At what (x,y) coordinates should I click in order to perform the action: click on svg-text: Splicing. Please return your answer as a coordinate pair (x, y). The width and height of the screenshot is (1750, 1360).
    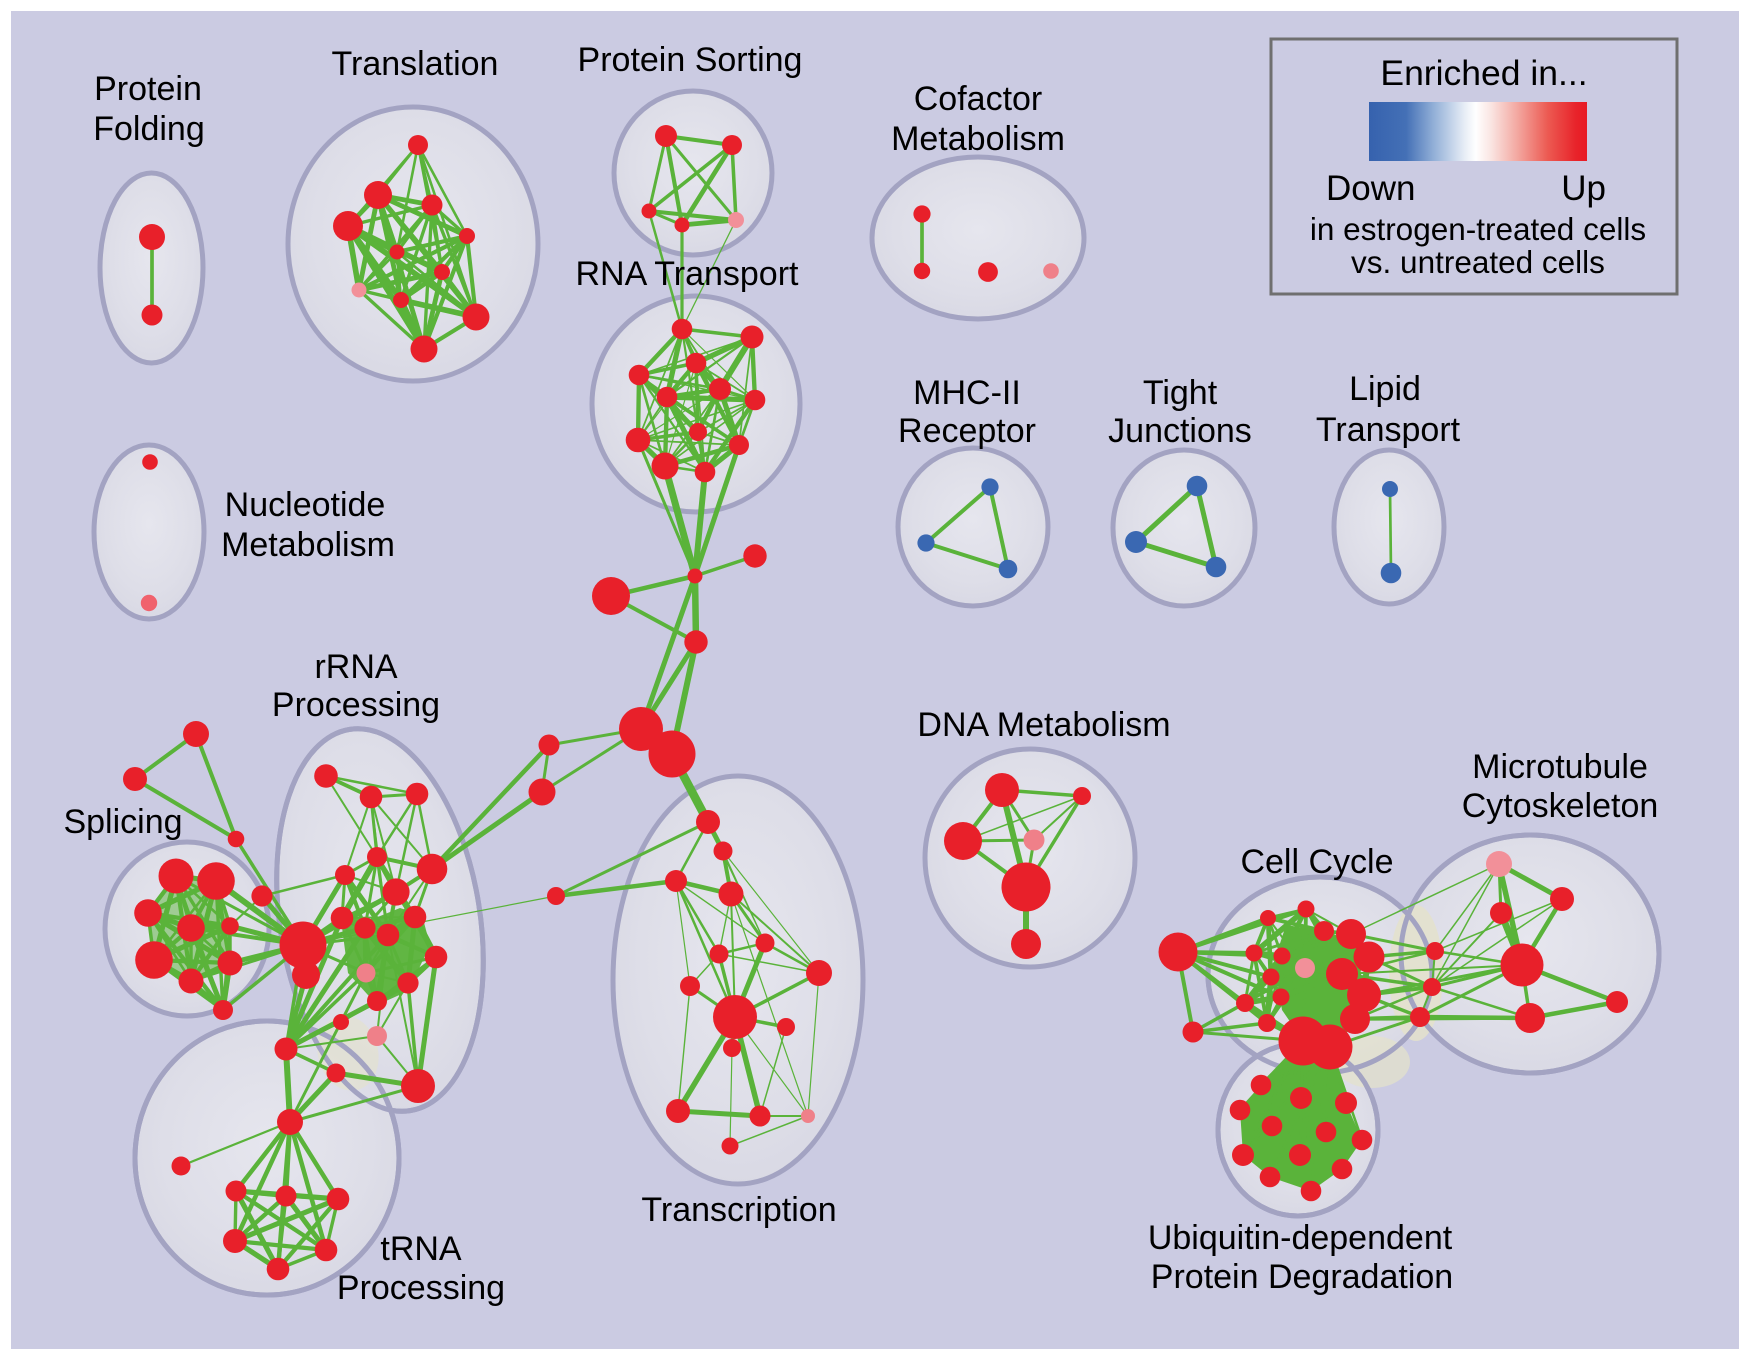
    Looking at the image, I should click on (122, 822).